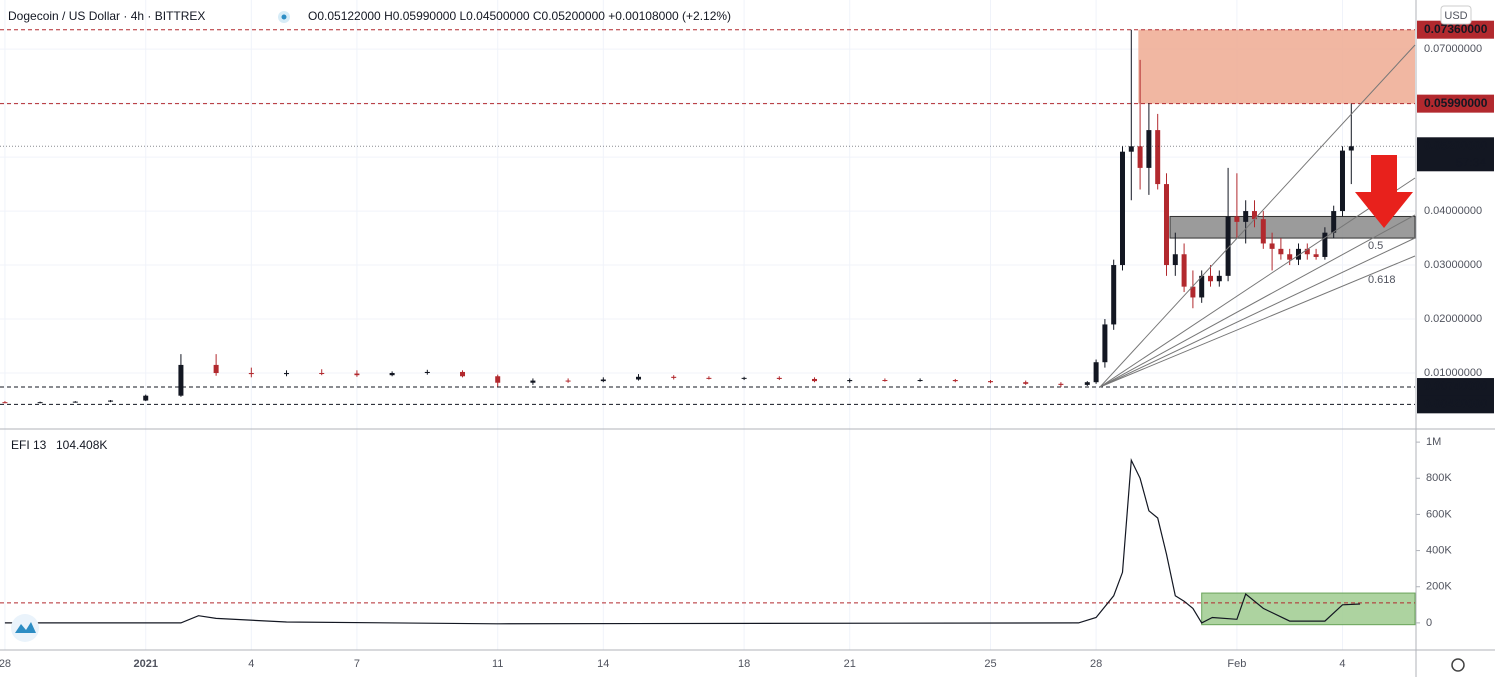 This screenshot has height=677, width=1495. I want to click on countdown: 57:34, so click(1471, 162).